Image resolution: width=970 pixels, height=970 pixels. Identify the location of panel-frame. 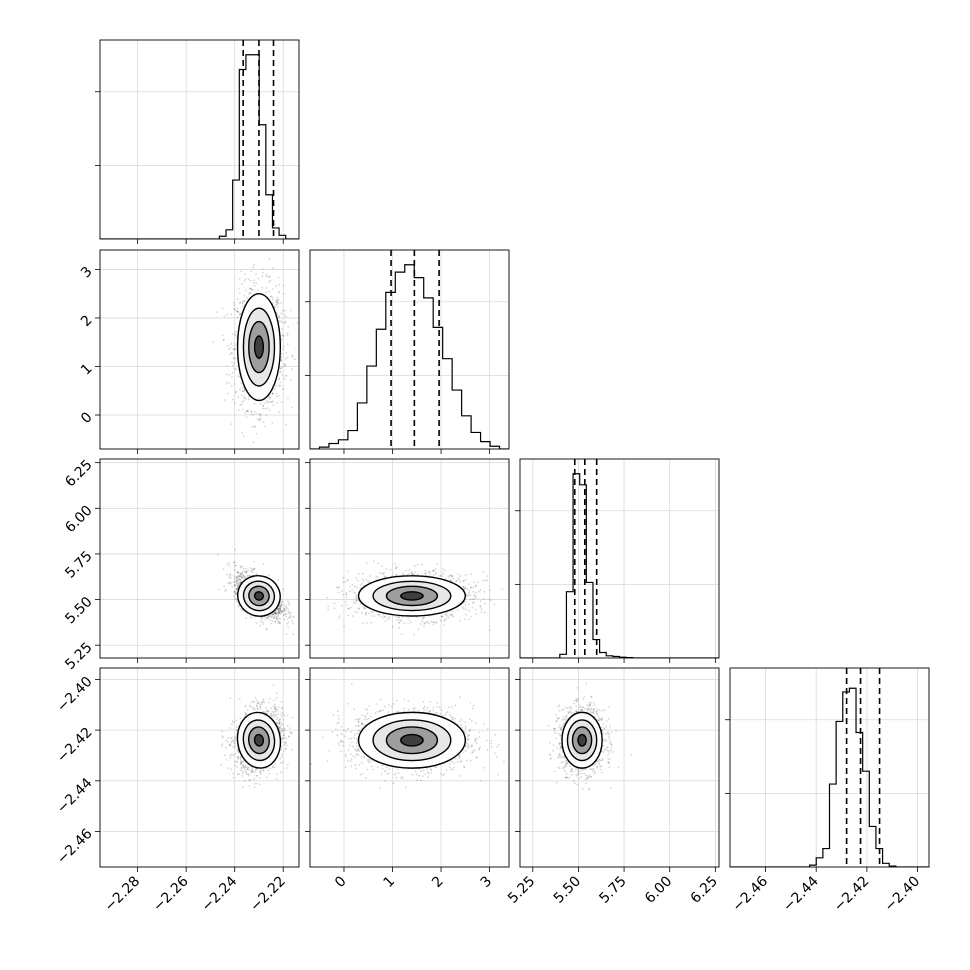
(409, 349).